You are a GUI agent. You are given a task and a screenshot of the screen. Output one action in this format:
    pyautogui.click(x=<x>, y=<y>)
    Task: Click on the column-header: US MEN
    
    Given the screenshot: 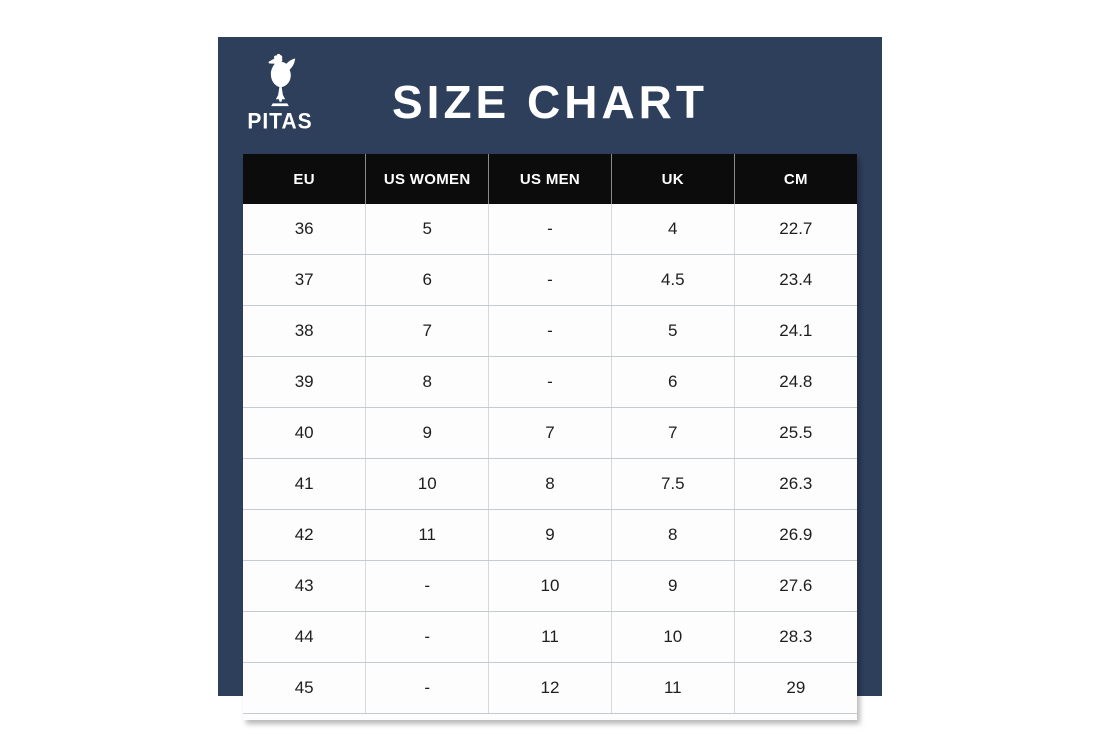 What is the action you would take?
    pyautogui.click(x=550, y=179)
    